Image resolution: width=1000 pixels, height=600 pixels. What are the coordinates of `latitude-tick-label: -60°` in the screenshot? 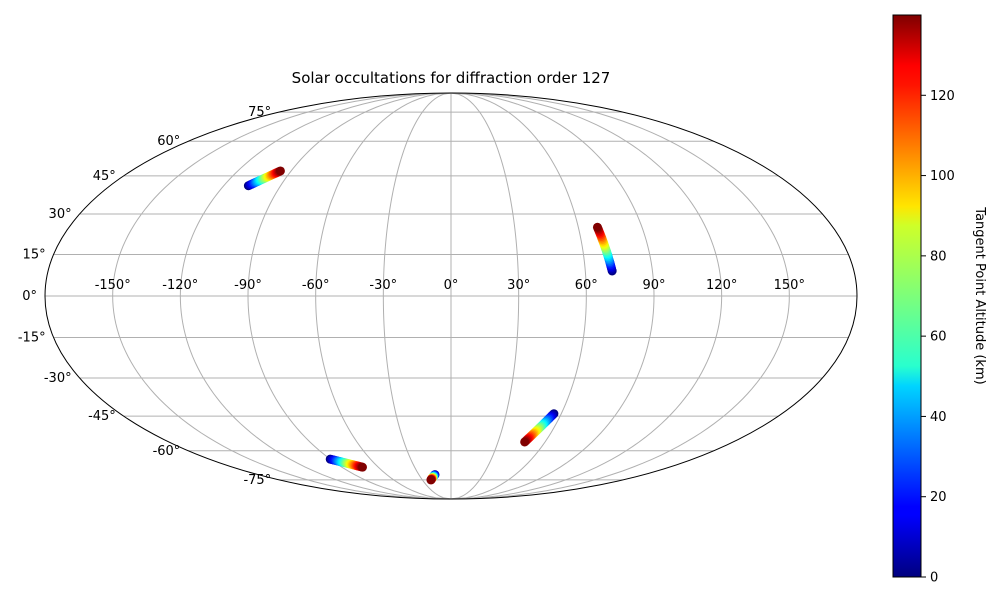 It's located at (167, 451).